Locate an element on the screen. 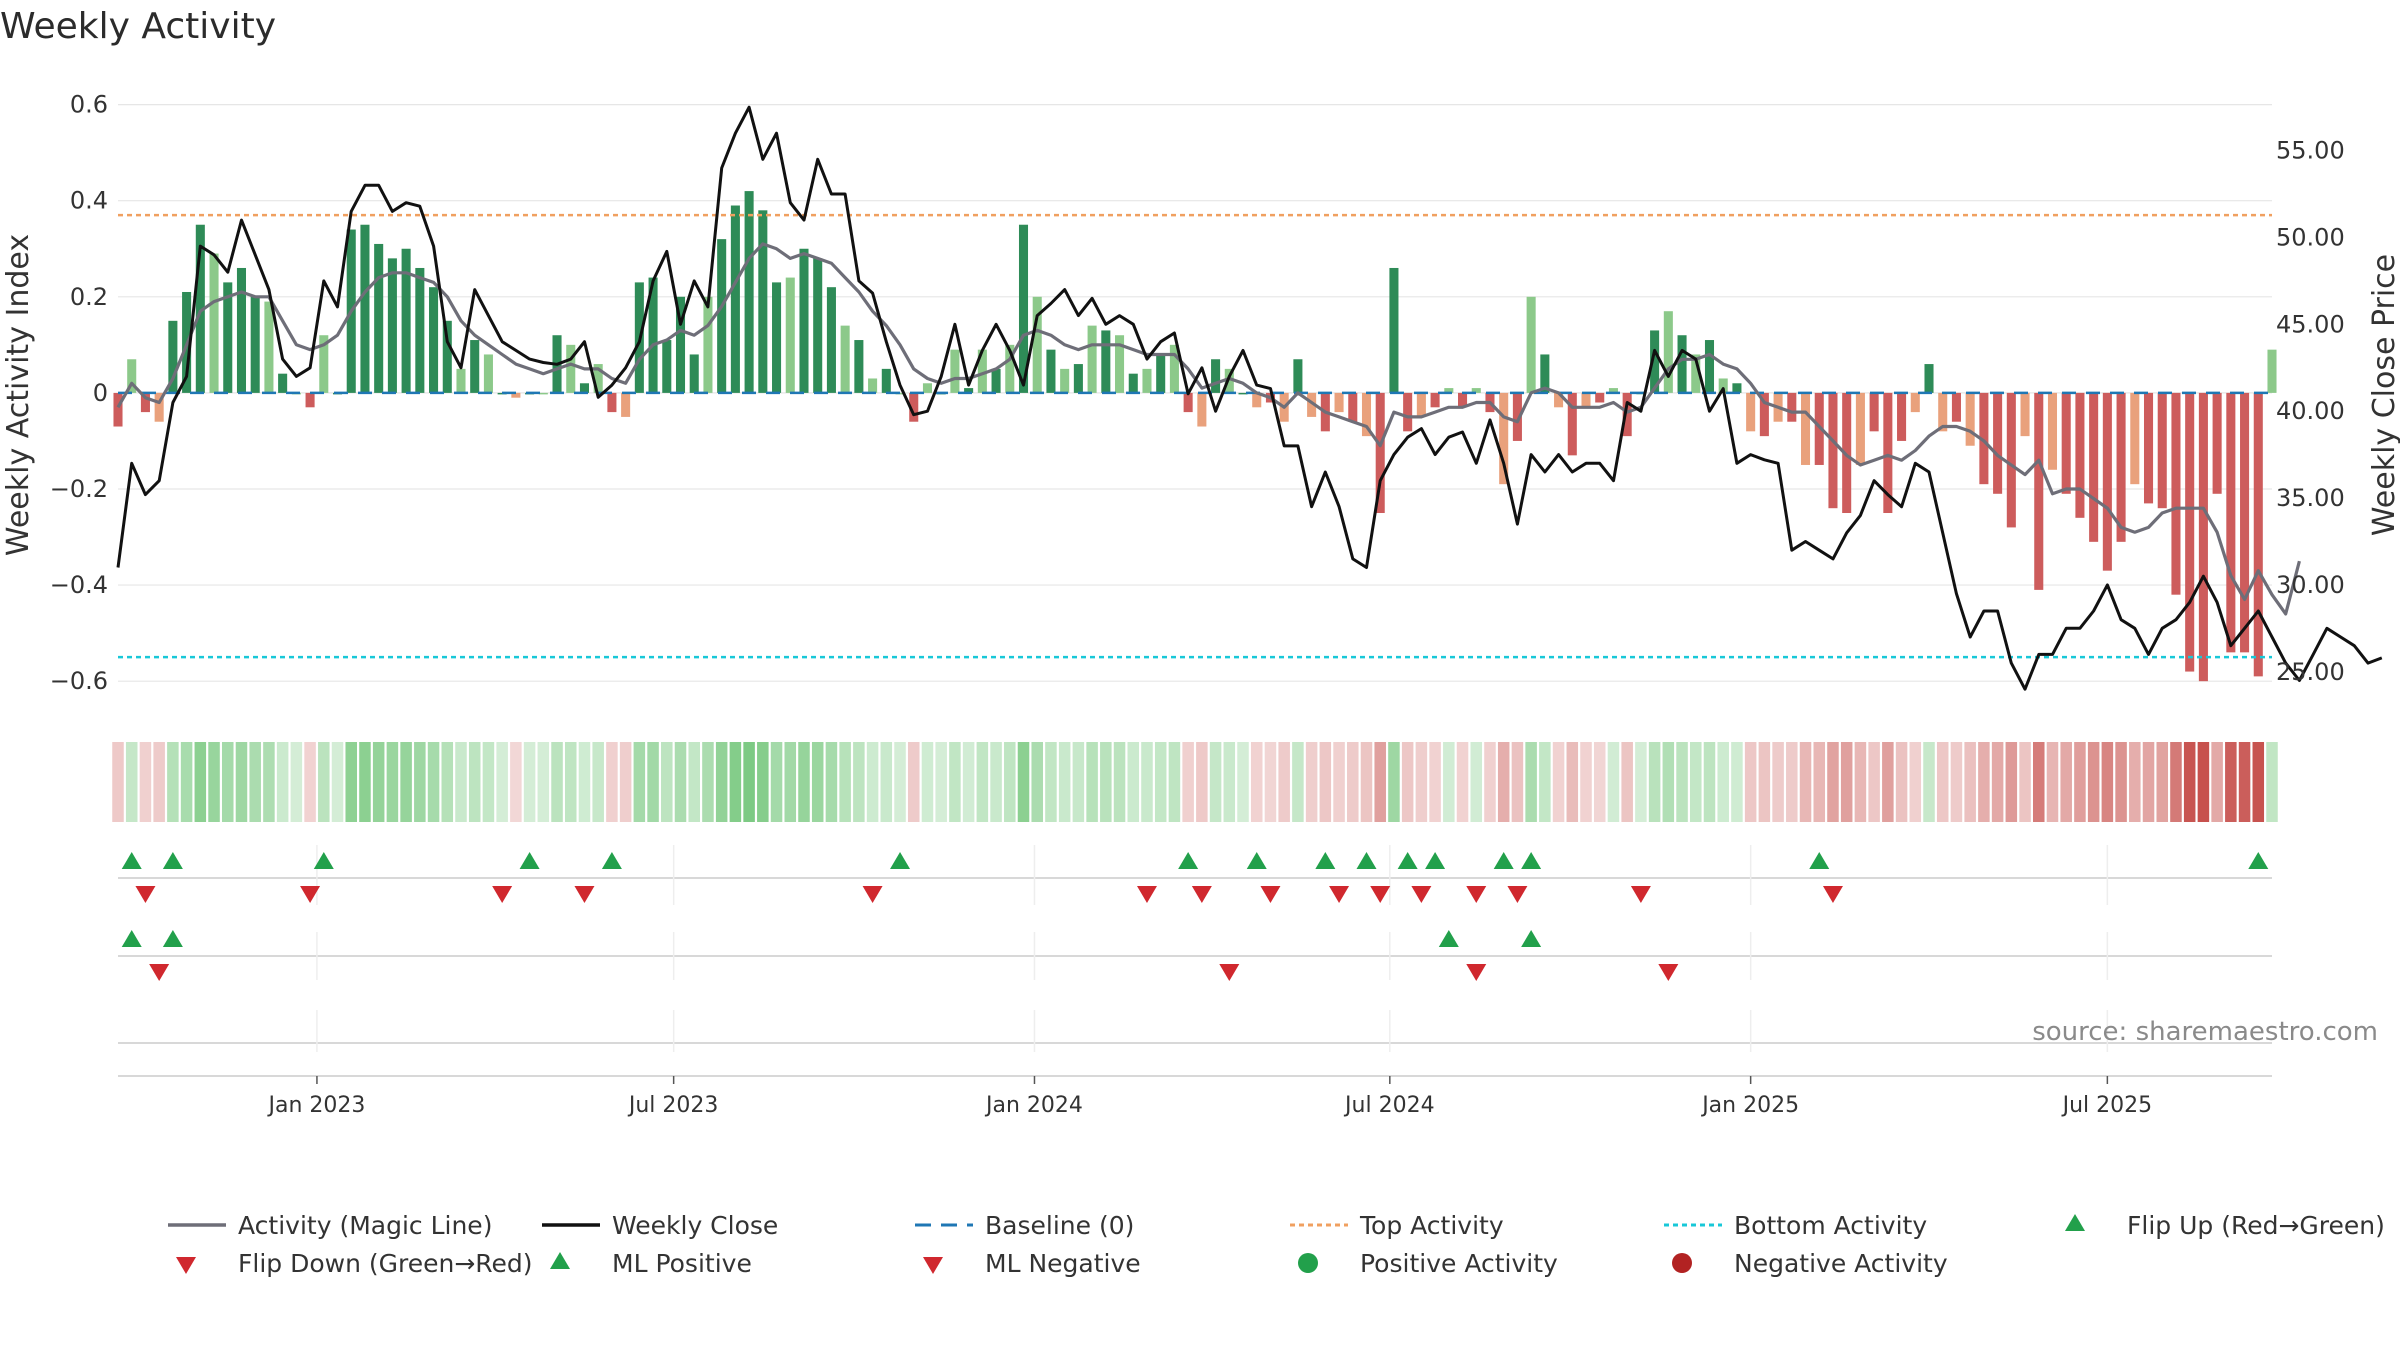  legend-label: Top Activity is located at coordinates (1431, 1225).